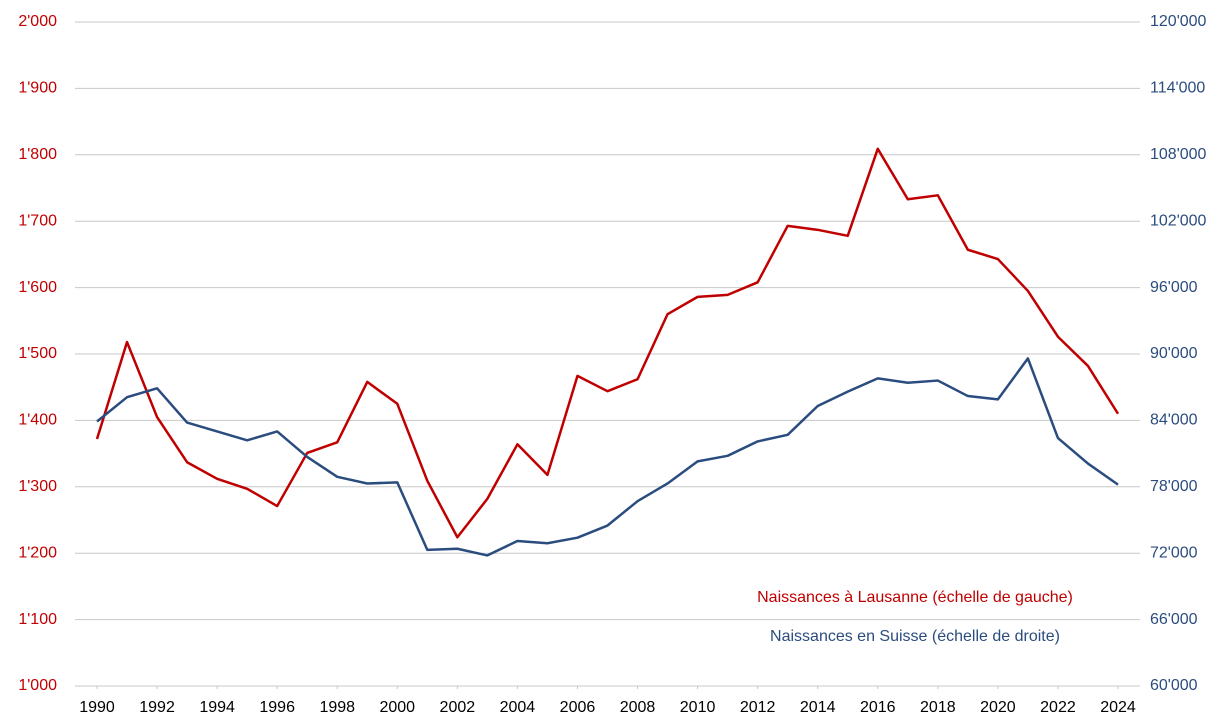 This screenshot has width=1218, height=721. I want to click on x-tick-label: 2004, so click(518, 707).